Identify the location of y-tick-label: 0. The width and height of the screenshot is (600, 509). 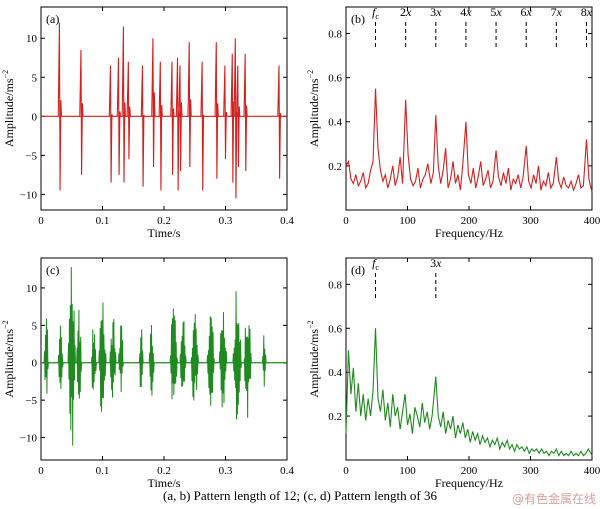
(35, 364).